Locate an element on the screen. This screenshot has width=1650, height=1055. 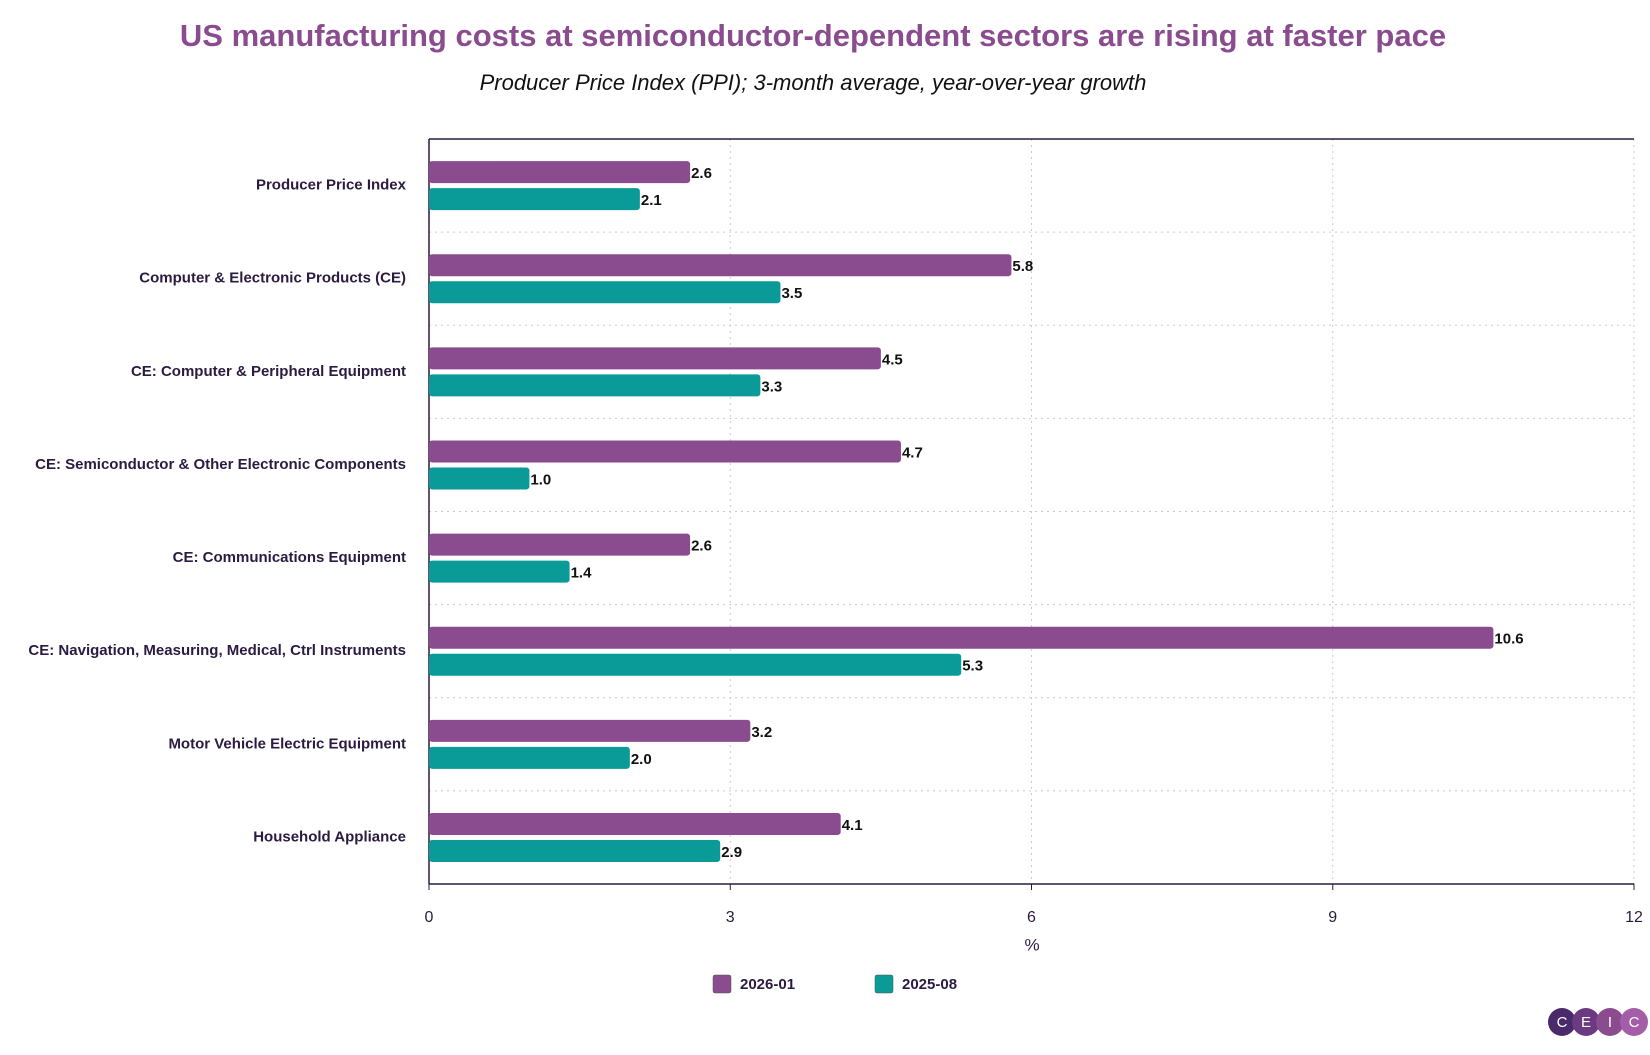
value-label: 10.6 is located at coordinates (1508, 639).